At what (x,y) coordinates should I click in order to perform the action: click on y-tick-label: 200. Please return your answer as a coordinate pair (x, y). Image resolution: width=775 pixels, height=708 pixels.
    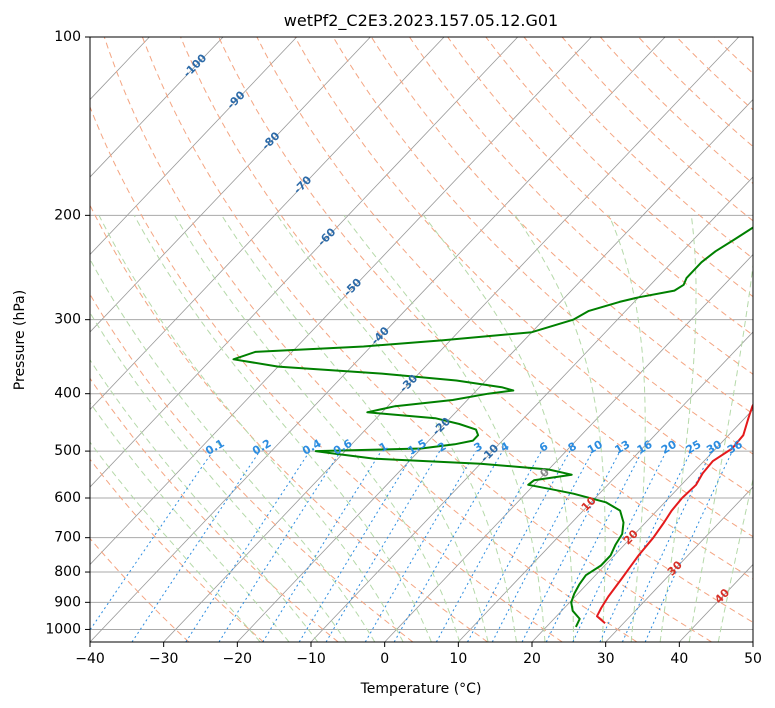
    Looking at the image, I should click on (67, 215).